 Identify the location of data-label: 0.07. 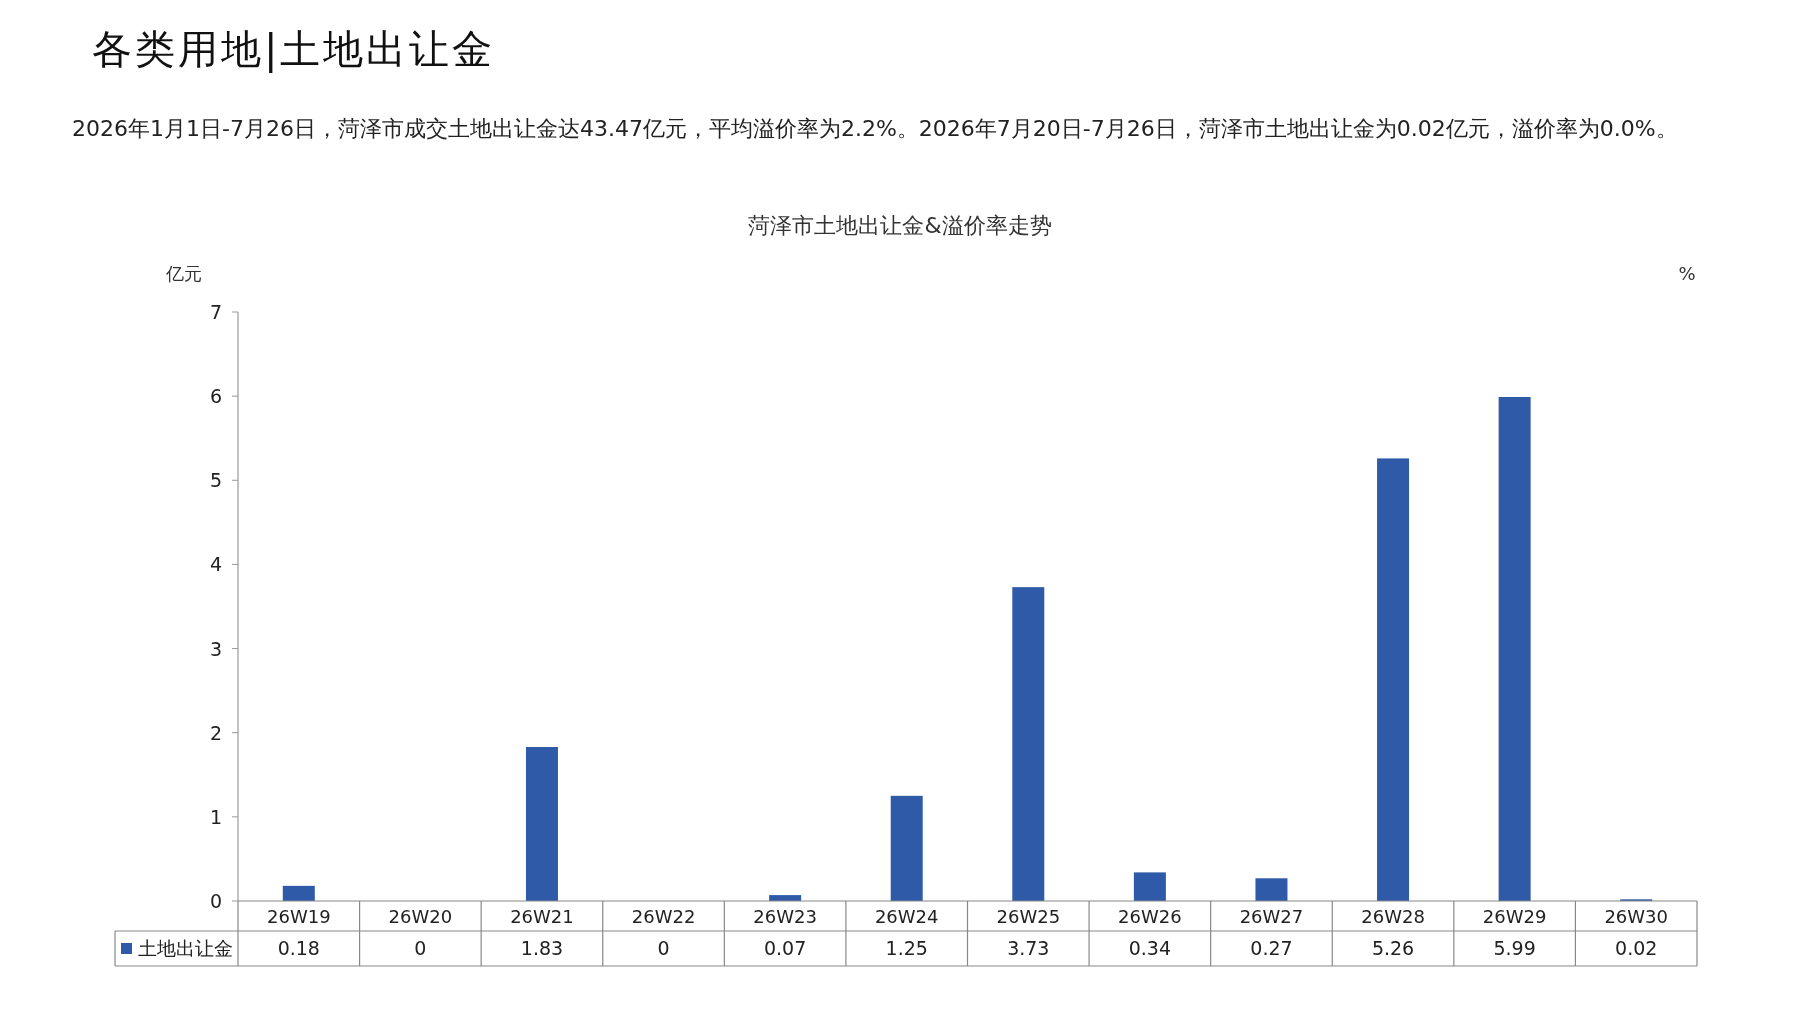
(785, 948).